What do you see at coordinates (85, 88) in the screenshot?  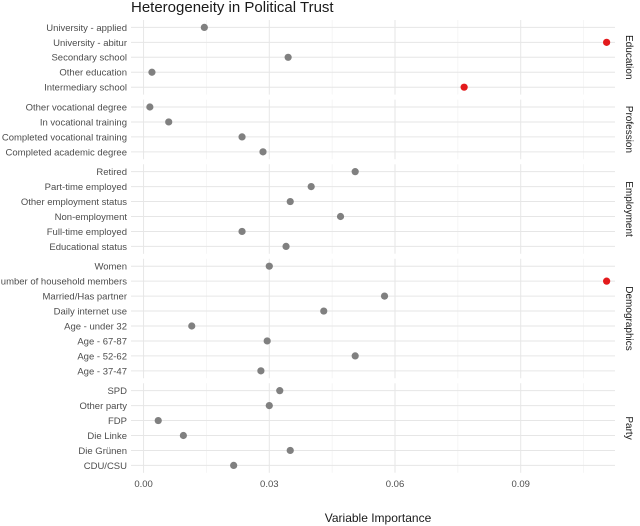 I see `y-tick-label: Intermediary school` at bounding box center [85, 88].